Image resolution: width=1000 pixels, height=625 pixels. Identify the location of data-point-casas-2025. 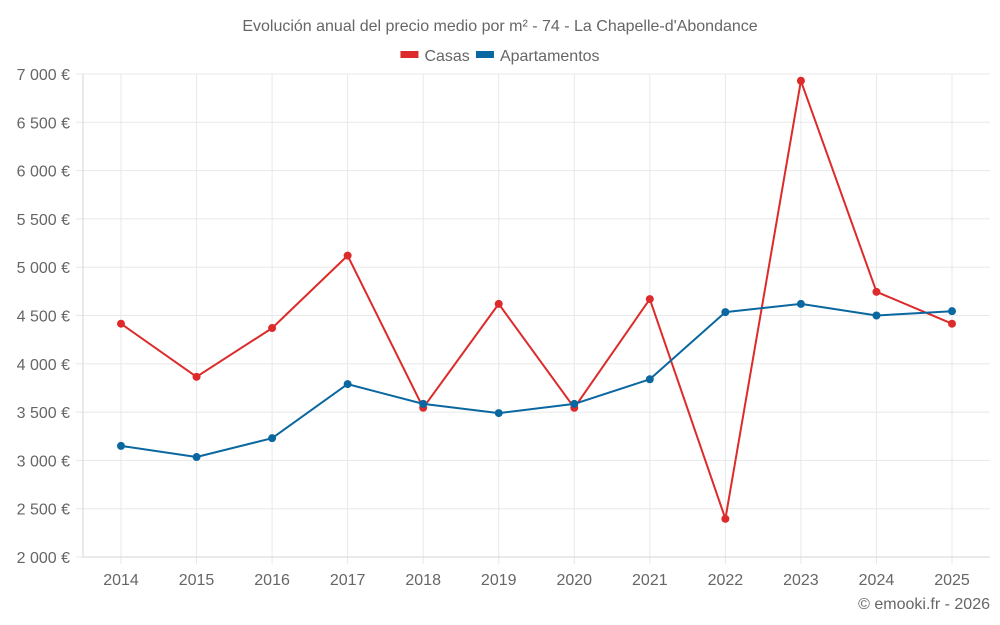
(952, 323).